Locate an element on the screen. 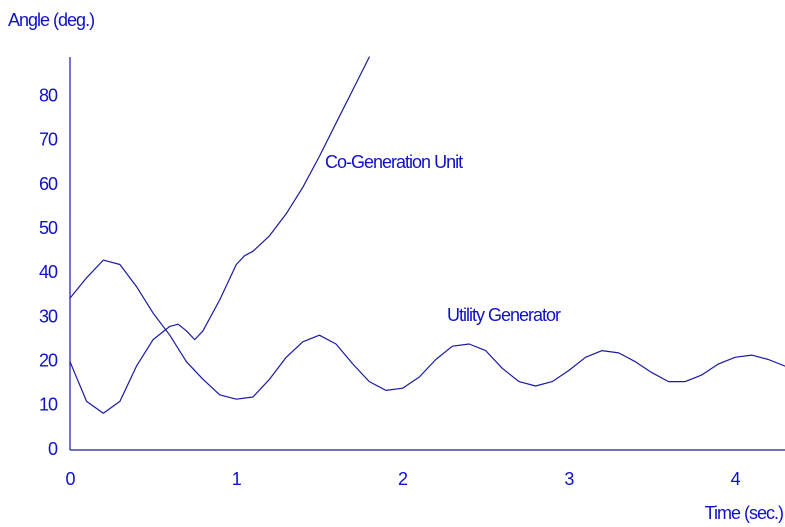 Image resolution: width=785 pixels, height=527 pixels. annotation: Co-Generation Unit is located at coordinates (394, 162).